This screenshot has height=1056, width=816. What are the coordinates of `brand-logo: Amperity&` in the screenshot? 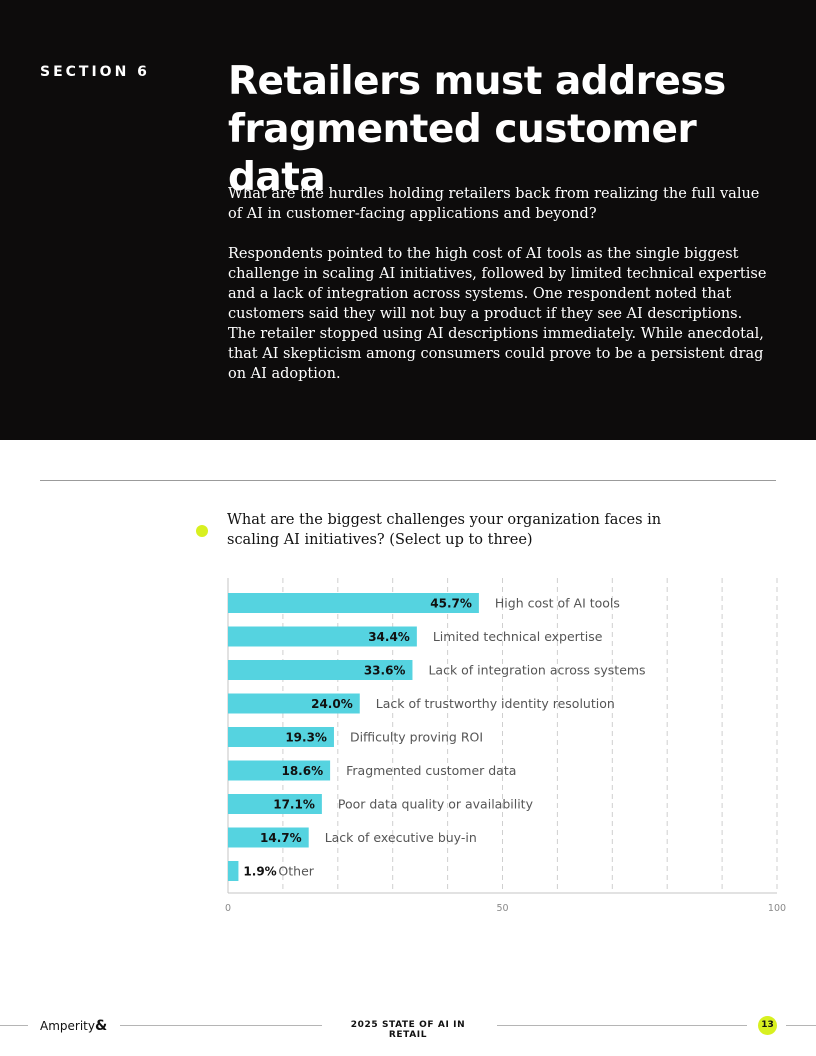 It's located at (73, 1026).